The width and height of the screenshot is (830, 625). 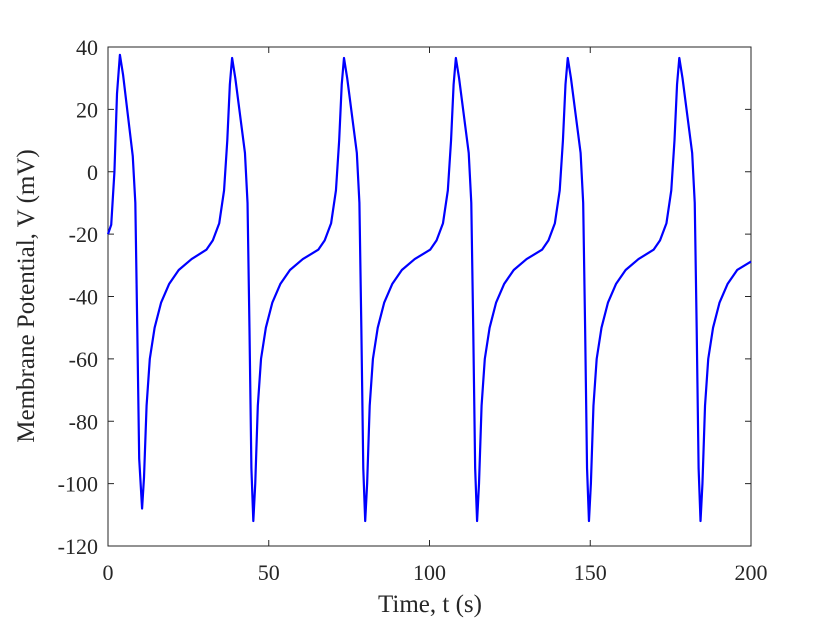 What do you see at coordinates (83, 297) in the screenshot?
I see `y-tick-label: -40` at bounding box center [83, 297].